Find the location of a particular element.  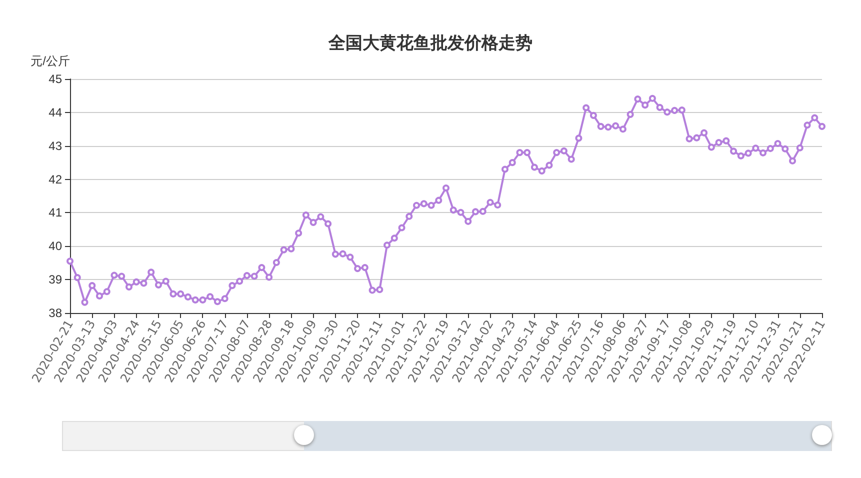

y-tick-label: 42 is located at coordinates (55, 179).